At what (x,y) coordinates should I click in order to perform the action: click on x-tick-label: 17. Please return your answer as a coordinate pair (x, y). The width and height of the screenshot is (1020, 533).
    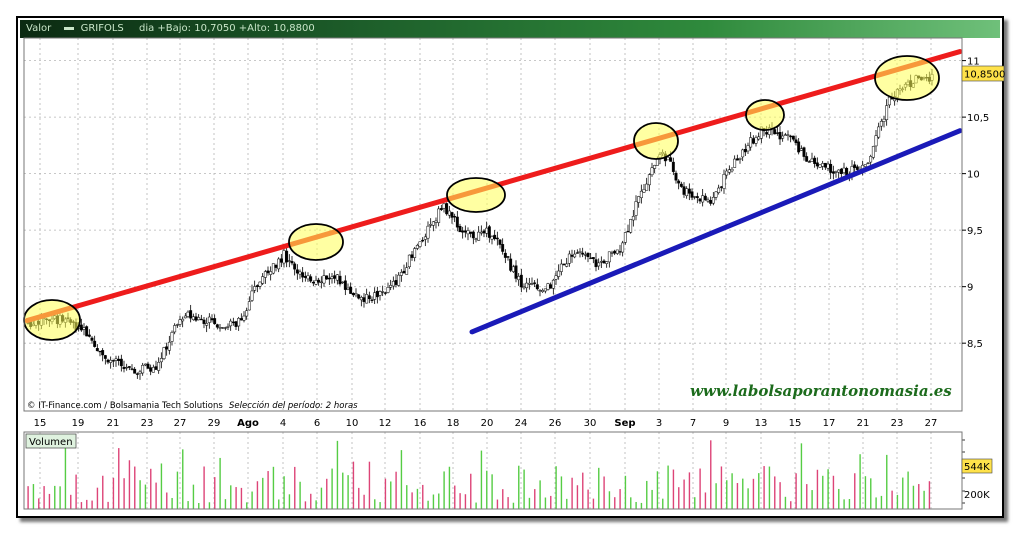
    Looking at the image, I should click on (829, 423).